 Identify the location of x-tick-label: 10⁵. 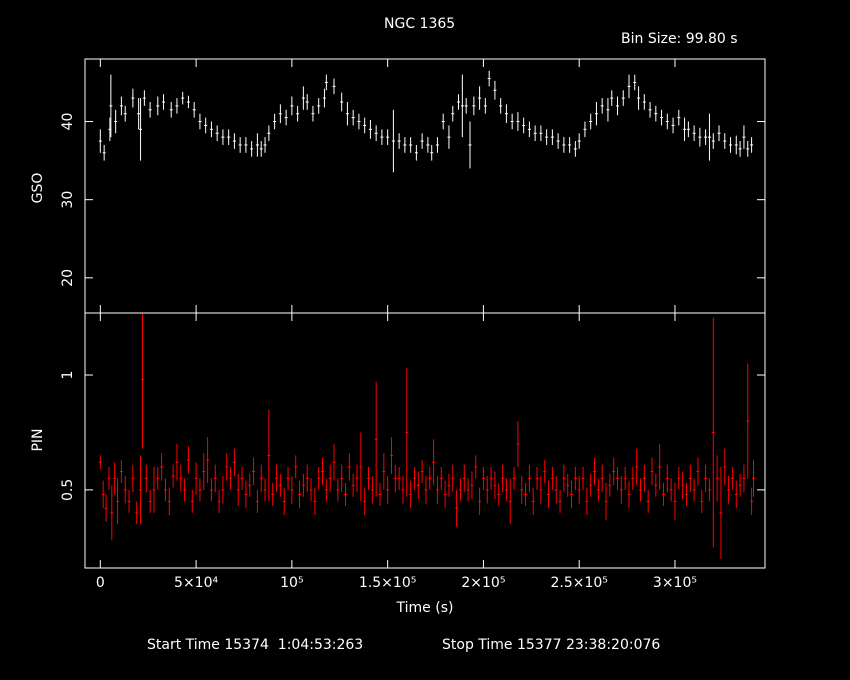
(291, 583).